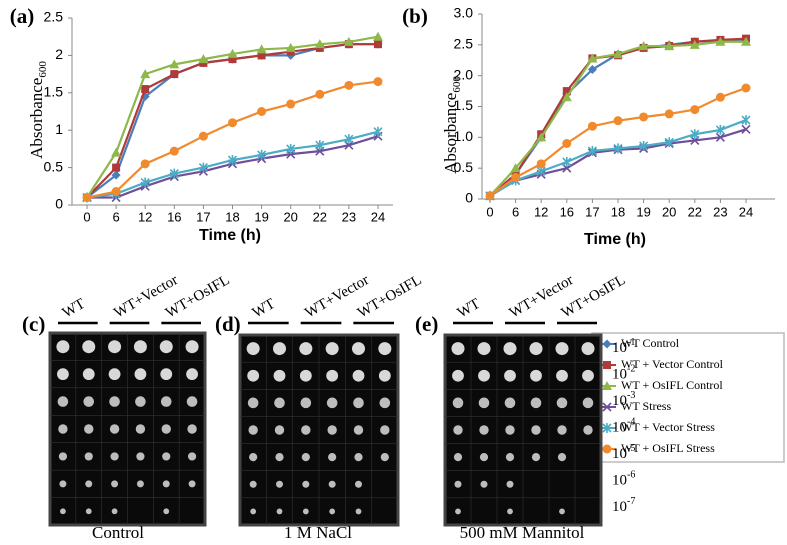 This screenshot has width=787, height=545. What do you see at coordinates (464, 74) in the screenshot?
I see `y-tick-label: 2.0` at bounding box center [464, 74].